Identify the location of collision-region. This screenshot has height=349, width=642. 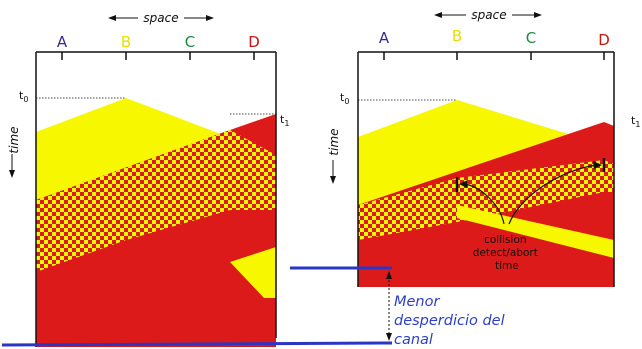
(486, 200).